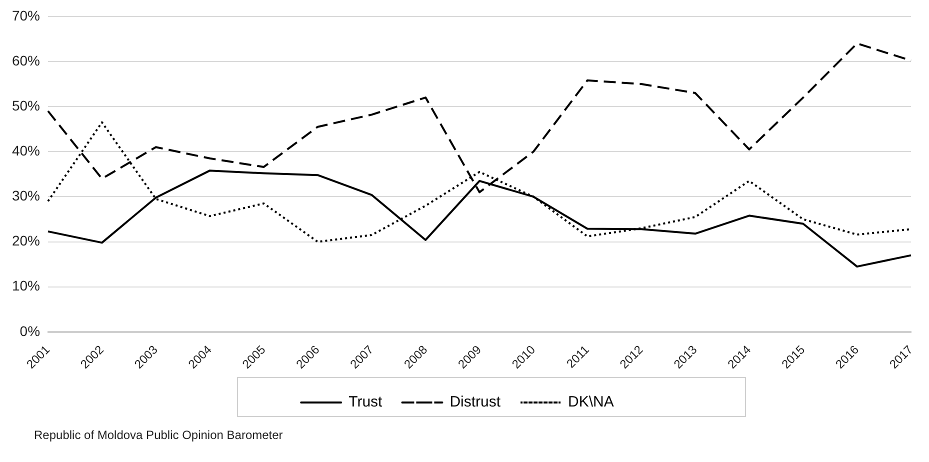 The height and width of the screenshot is (462, 929). What do you see at coordinates (158, 435) in the screenshot?
I see `text: Republic of Moldova Public Opinion Barometer` at bounding box center [158, 435].